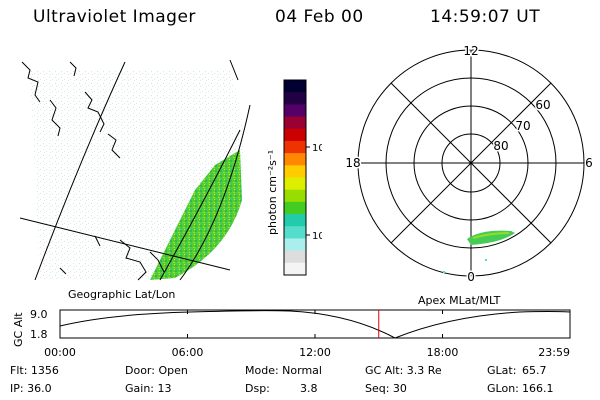 The image size is (600, 400). Describe the element at coordinates (114, 17) in the screenshot. I see `instrument-title: Ultraviolet Imager` at that location.